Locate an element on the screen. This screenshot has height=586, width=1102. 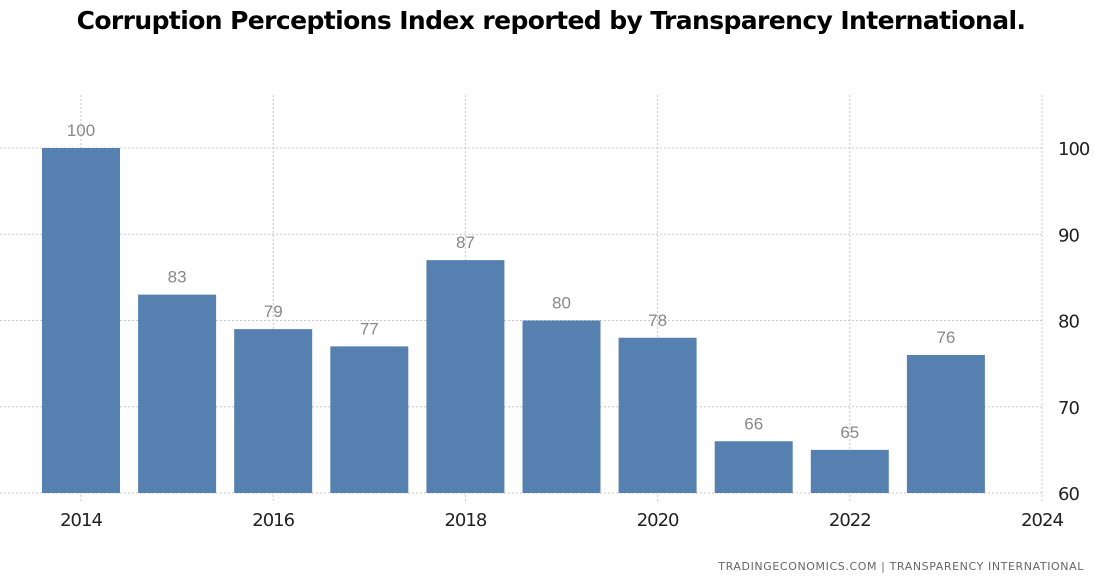
data-label-2019: 80 is located at coordinates (561, 303).